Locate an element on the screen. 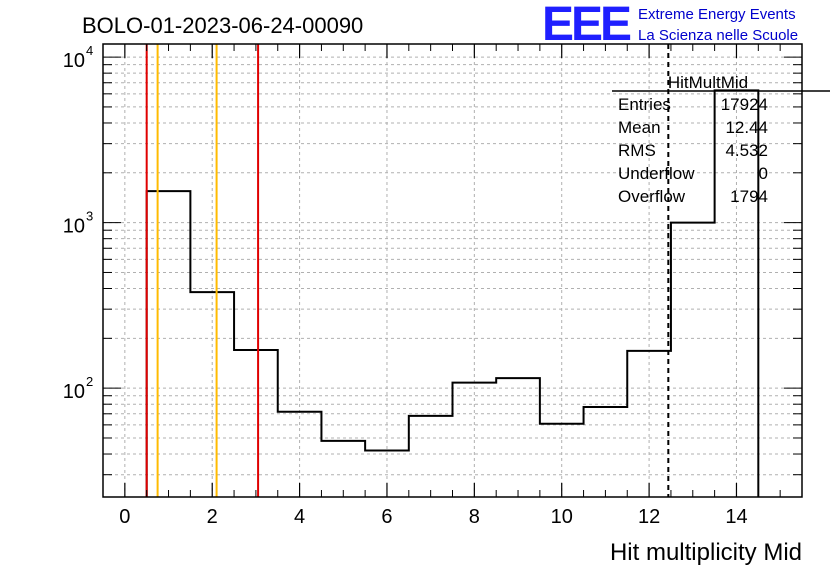 This screenshot has width=836, height=572. stats-label: RMS is located at coordinates (637, 150).